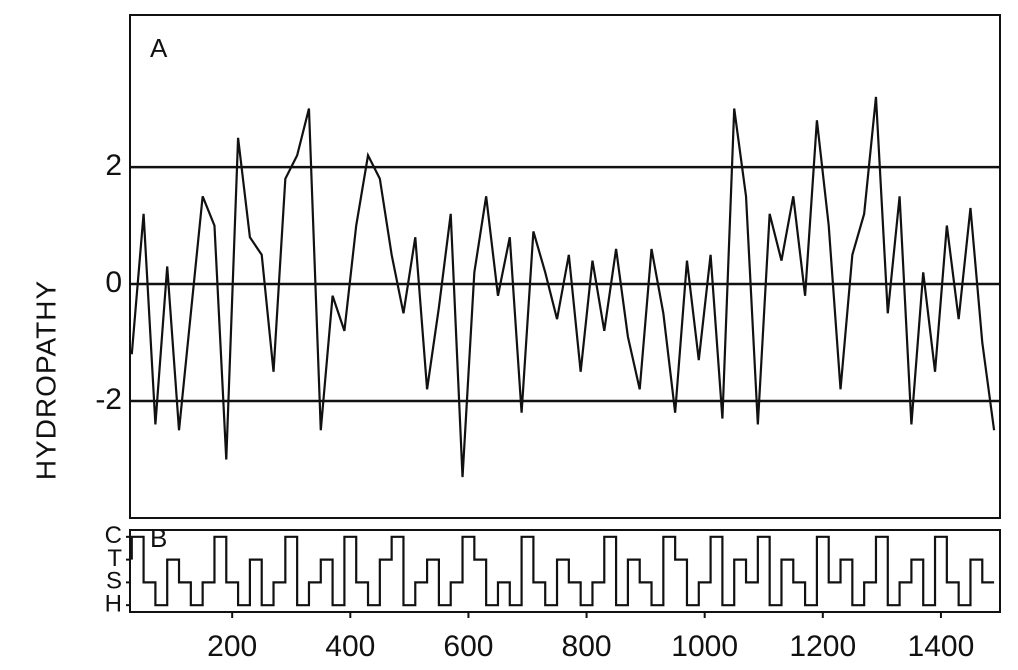  Describe the element at coordinates (114, 581) in the screenshot. I see `y-tick-label: S` at that location.